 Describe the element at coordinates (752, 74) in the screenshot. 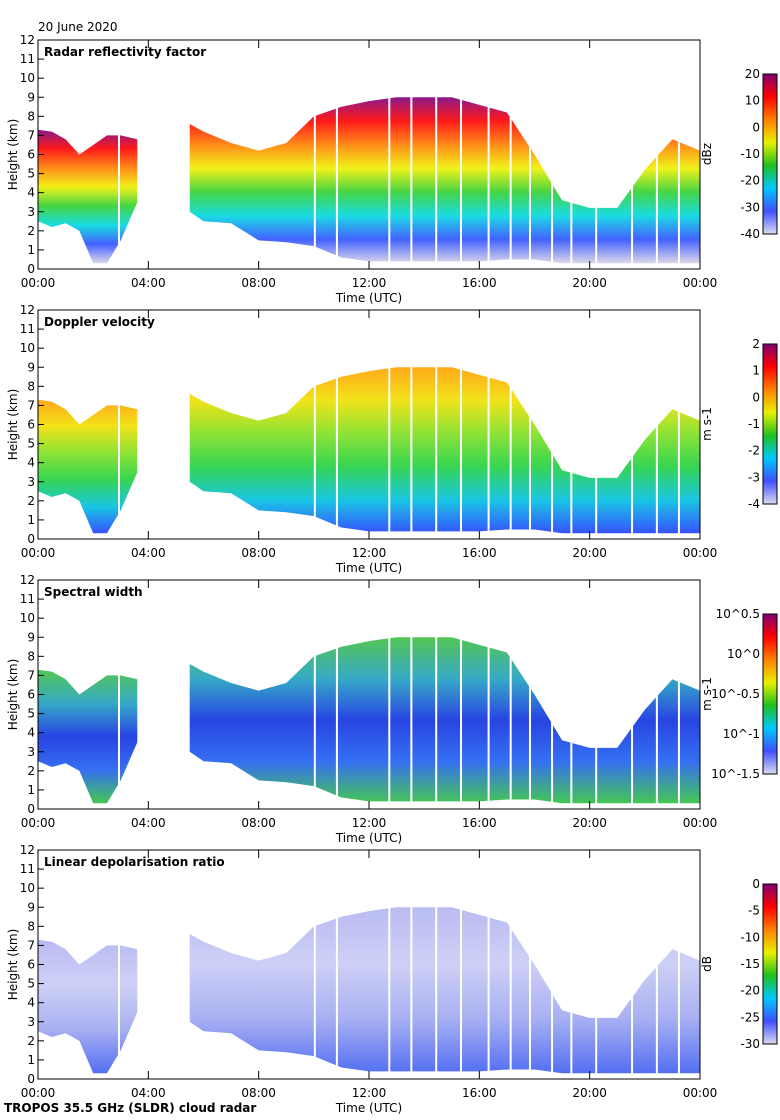

I see `colorbar-tick-label: 20` at that location.